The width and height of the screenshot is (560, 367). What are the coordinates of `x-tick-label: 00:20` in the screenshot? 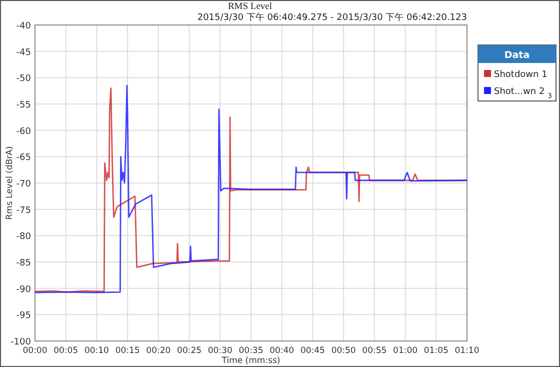 It's located at (158, 351).